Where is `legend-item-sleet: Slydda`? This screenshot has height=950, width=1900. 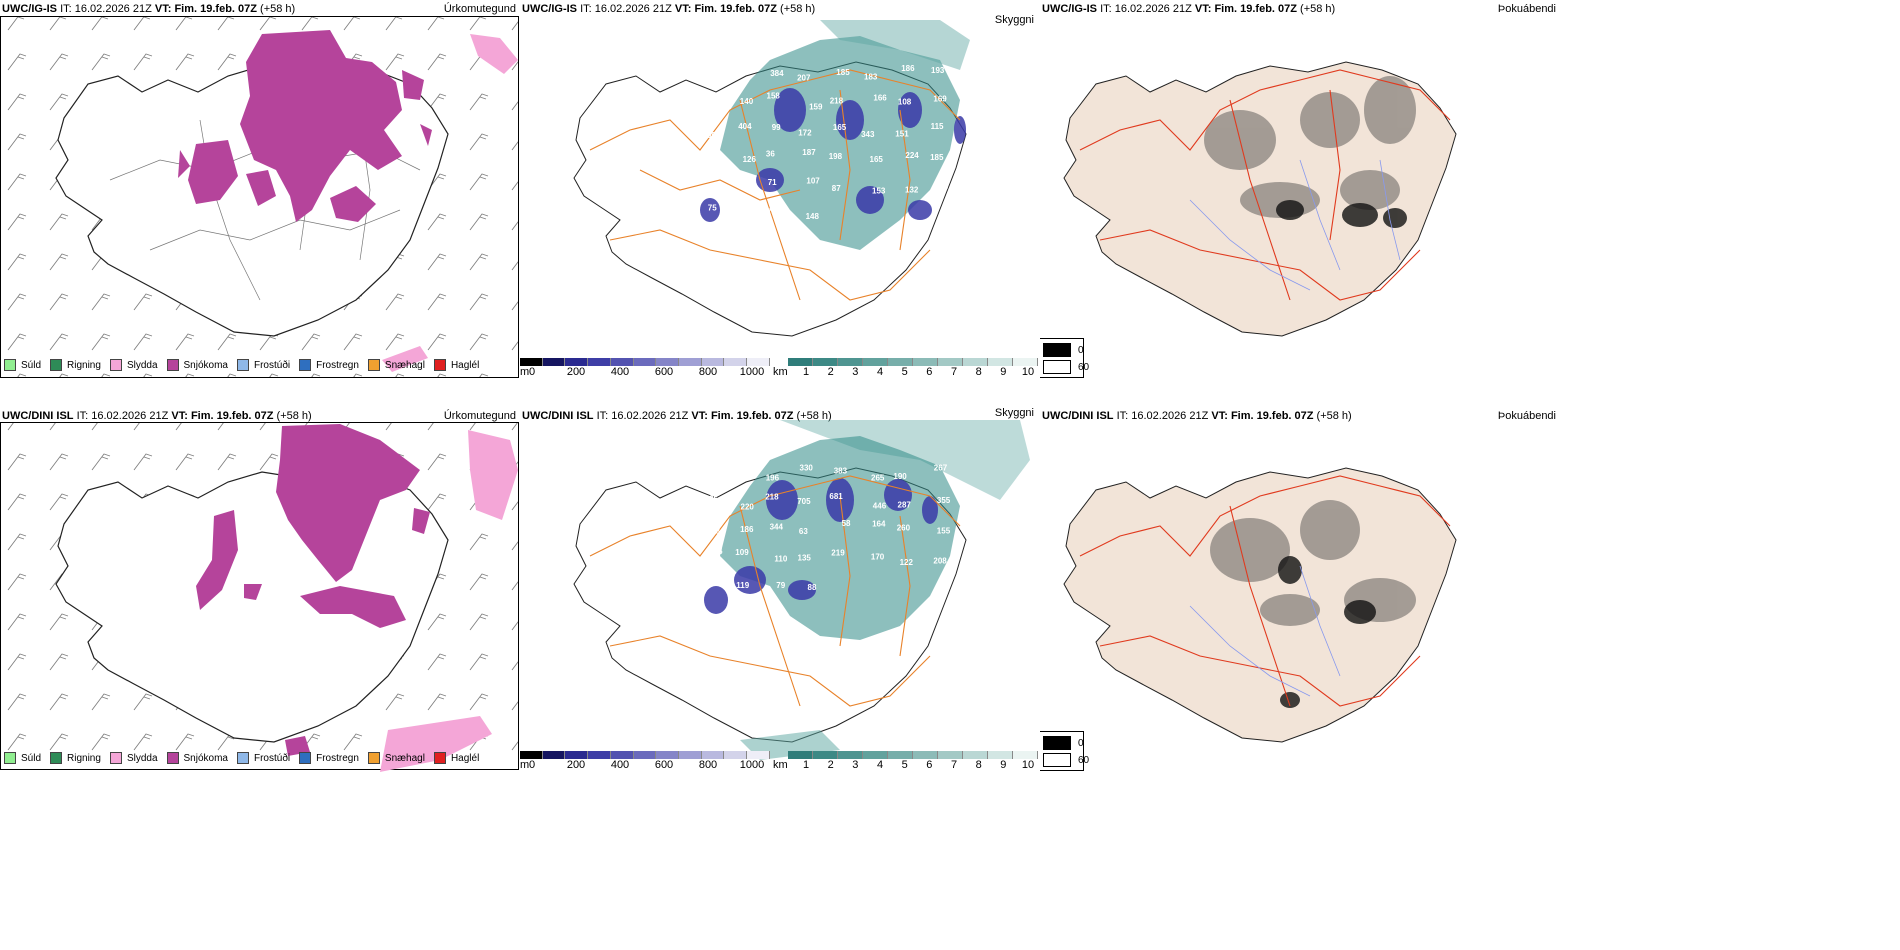 legend-item-sleet: Slydda is located at coordinates (133, 365).